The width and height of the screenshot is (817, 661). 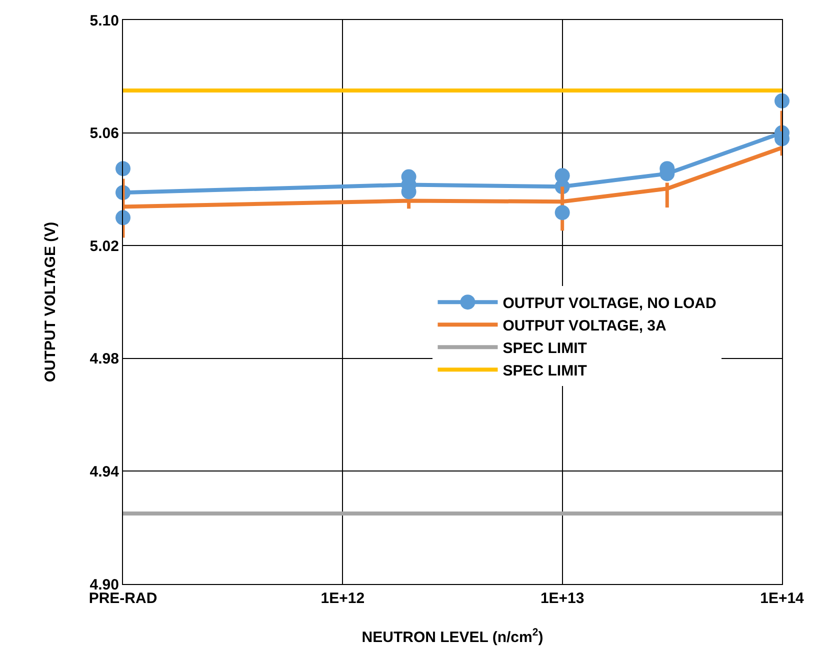 I want to click on y-tick-label: 4.94, so click(x=105, y=471).